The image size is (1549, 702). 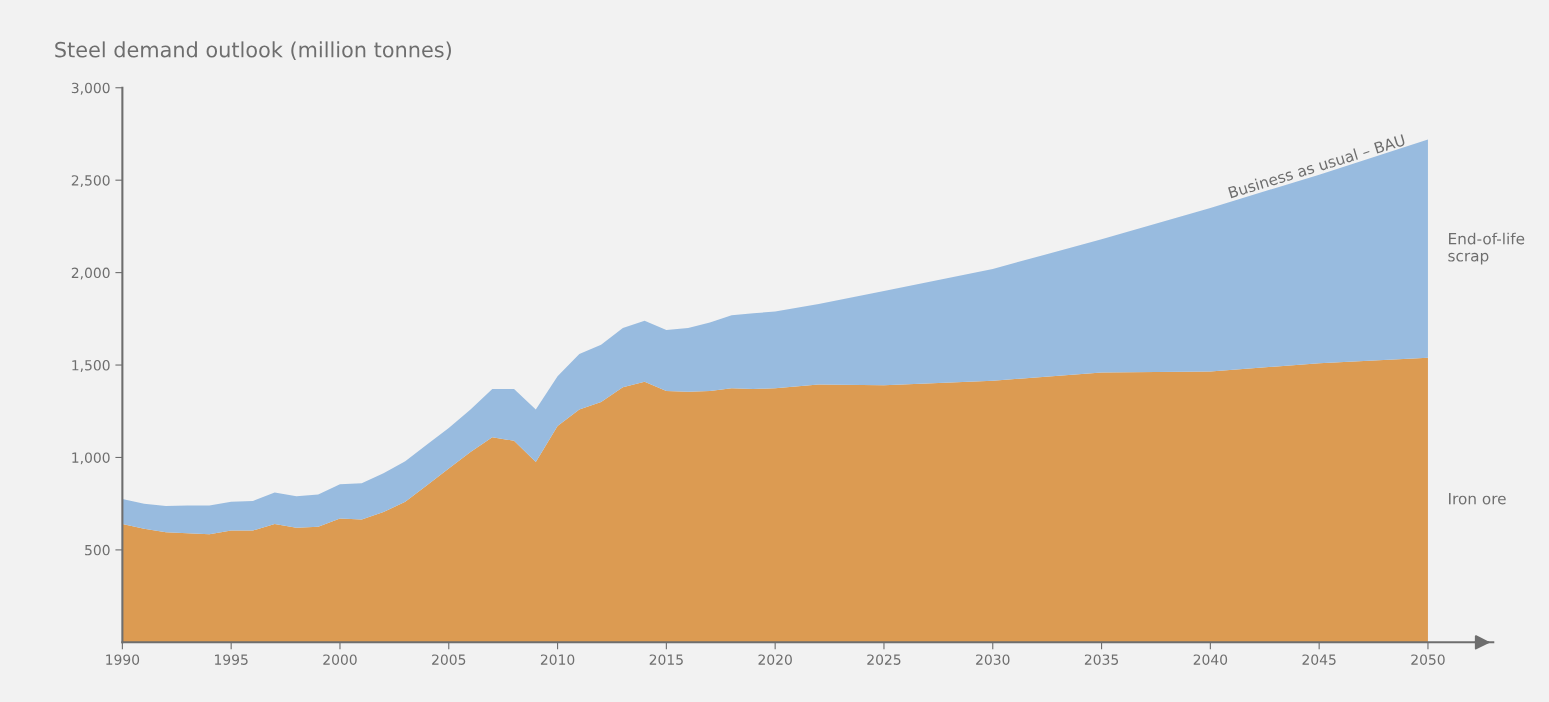 I want to click on series-label: End-of-life scrap, so click(x=1486, y=248).